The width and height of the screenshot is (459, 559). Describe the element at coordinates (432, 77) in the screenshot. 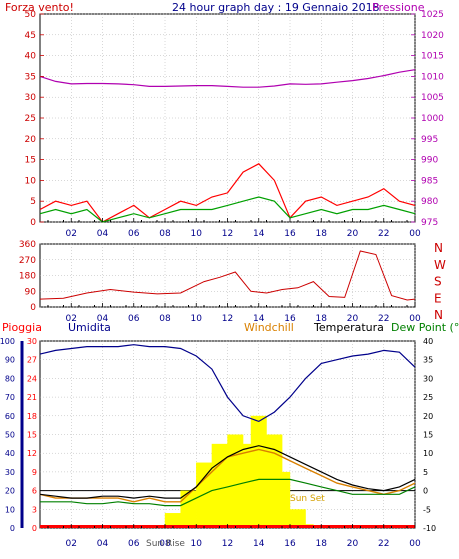

I see `pressure-tick-label: 1010` at that location.